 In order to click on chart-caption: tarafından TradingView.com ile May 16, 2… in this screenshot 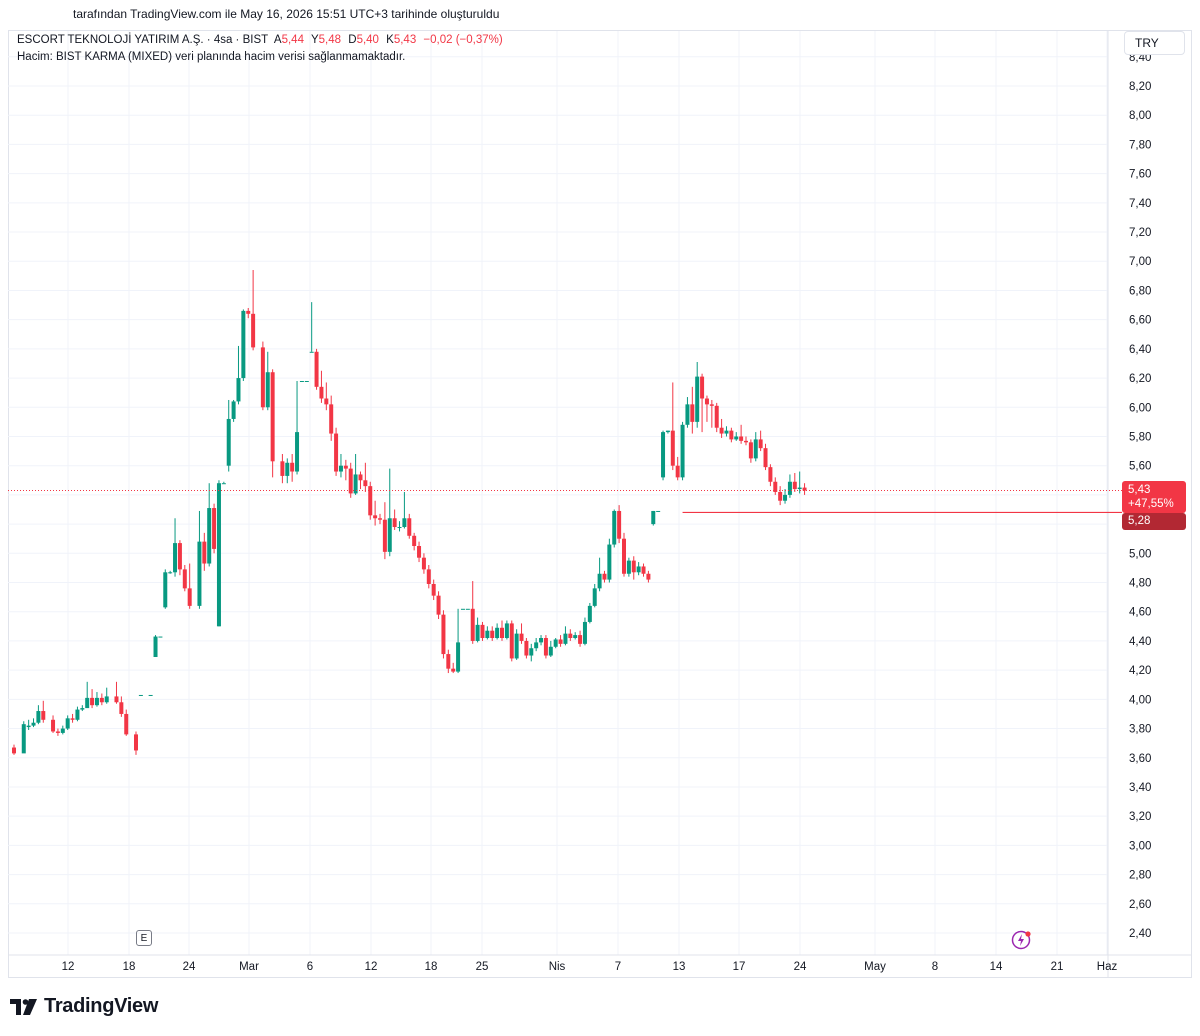, I will do `click(286, 14)`.